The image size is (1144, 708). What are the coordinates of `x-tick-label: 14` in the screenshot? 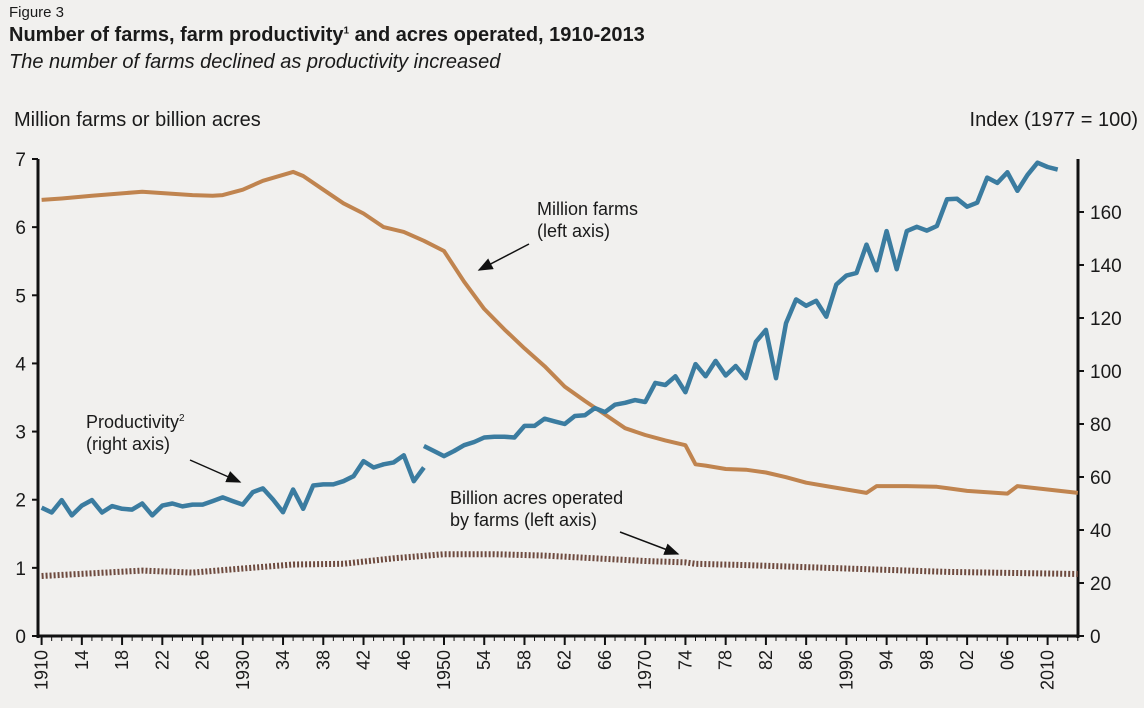 It's located at (82, 660).